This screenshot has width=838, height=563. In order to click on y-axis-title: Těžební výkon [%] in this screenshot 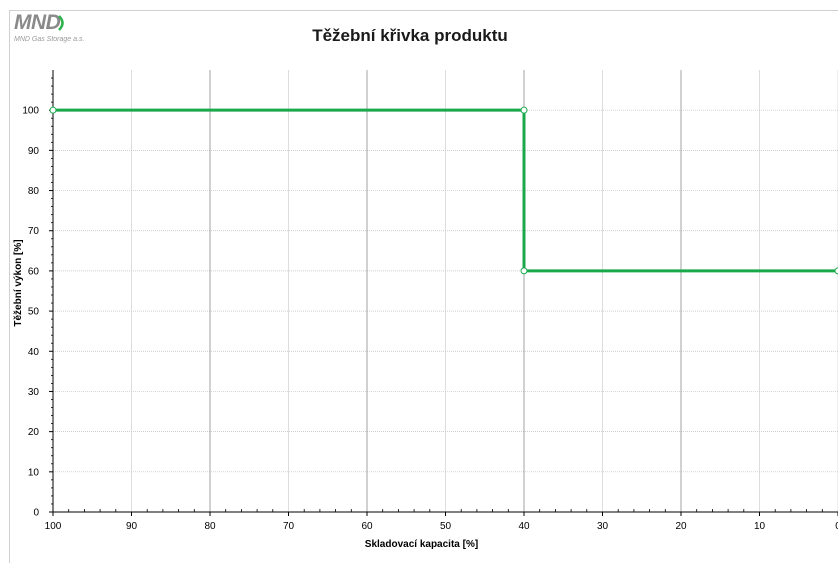, I will do `click(18, 282)`.